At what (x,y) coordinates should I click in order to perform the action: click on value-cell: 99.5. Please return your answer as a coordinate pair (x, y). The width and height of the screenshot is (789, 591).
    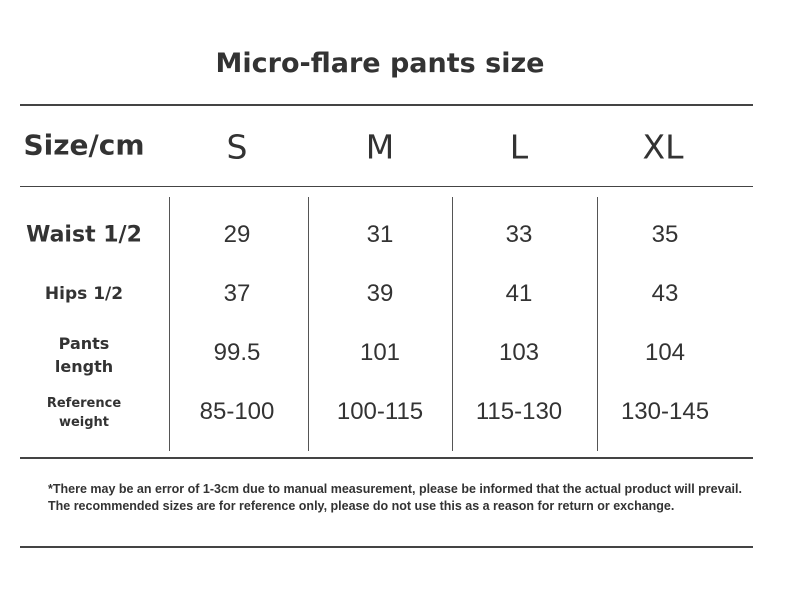
    Looking at the image, I should click on (237, 352).